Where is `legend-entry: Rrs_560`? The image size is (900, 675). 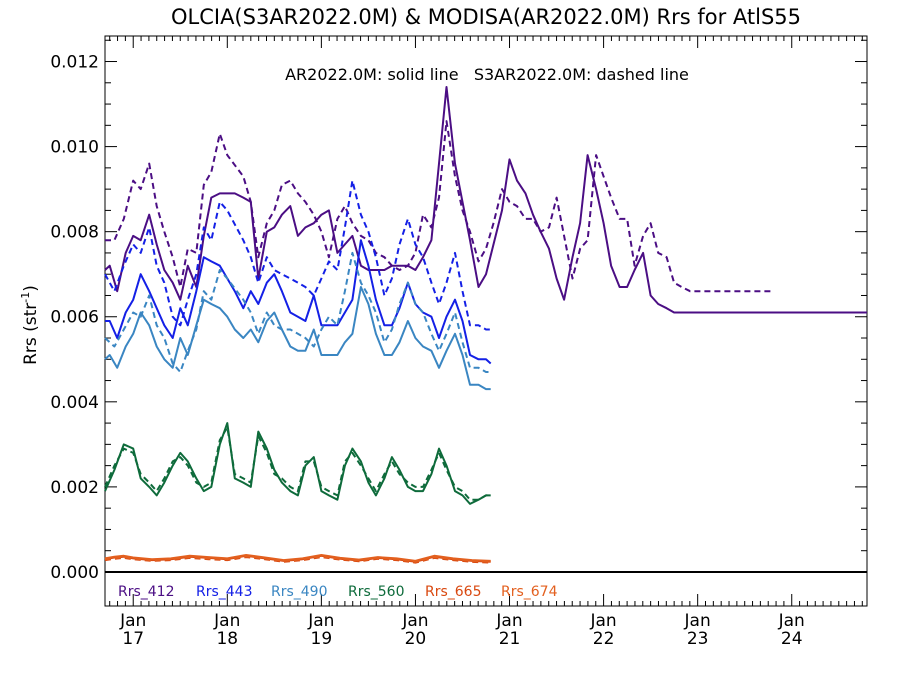 legend-entry: Rrs_560 is located at coordinates (376, 592).